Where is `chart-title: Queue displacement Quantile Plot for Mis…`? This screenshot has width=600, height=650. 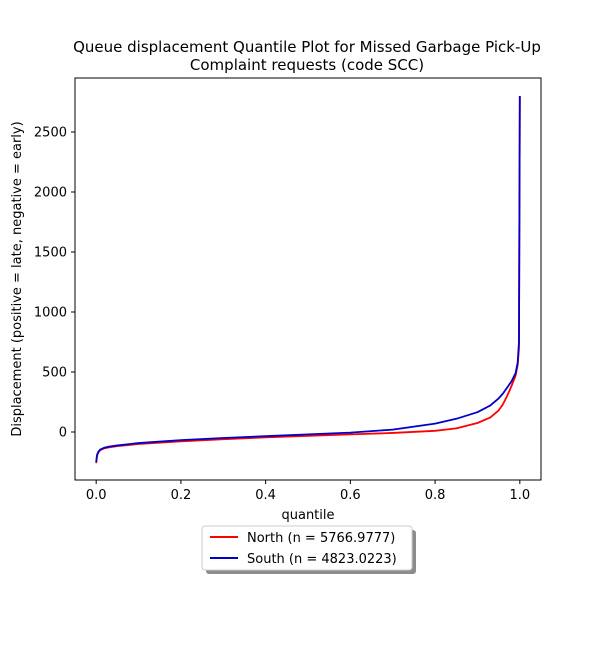
chart-title: Queue displacement Quantile Plot for Mis… is located at coordinates (307, 47).